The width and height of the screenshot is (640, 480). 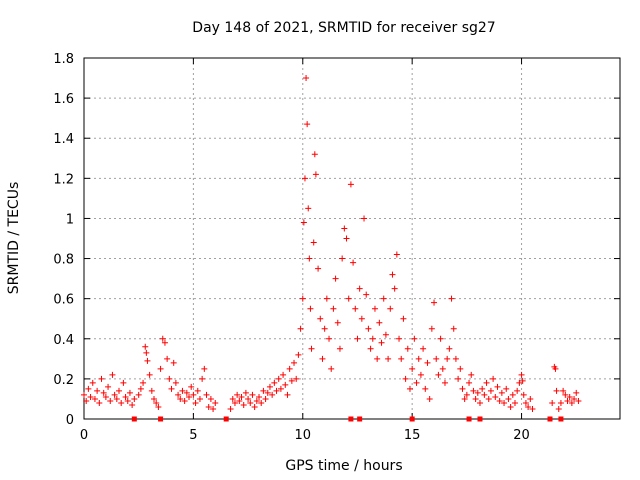 I want to click on y-tick-label: 1.4, so click(x=63, y=139).